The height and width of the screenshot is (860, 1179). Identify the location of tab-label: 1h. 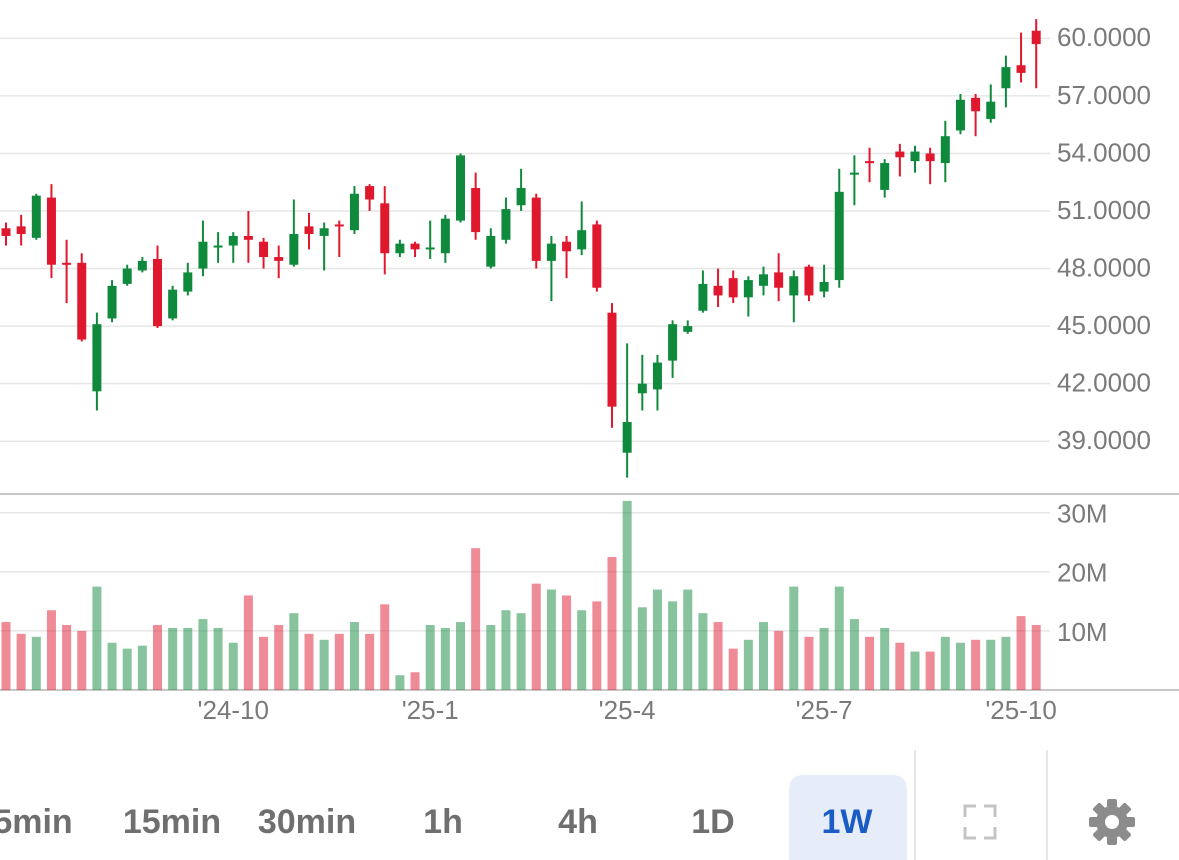
(443, 822).